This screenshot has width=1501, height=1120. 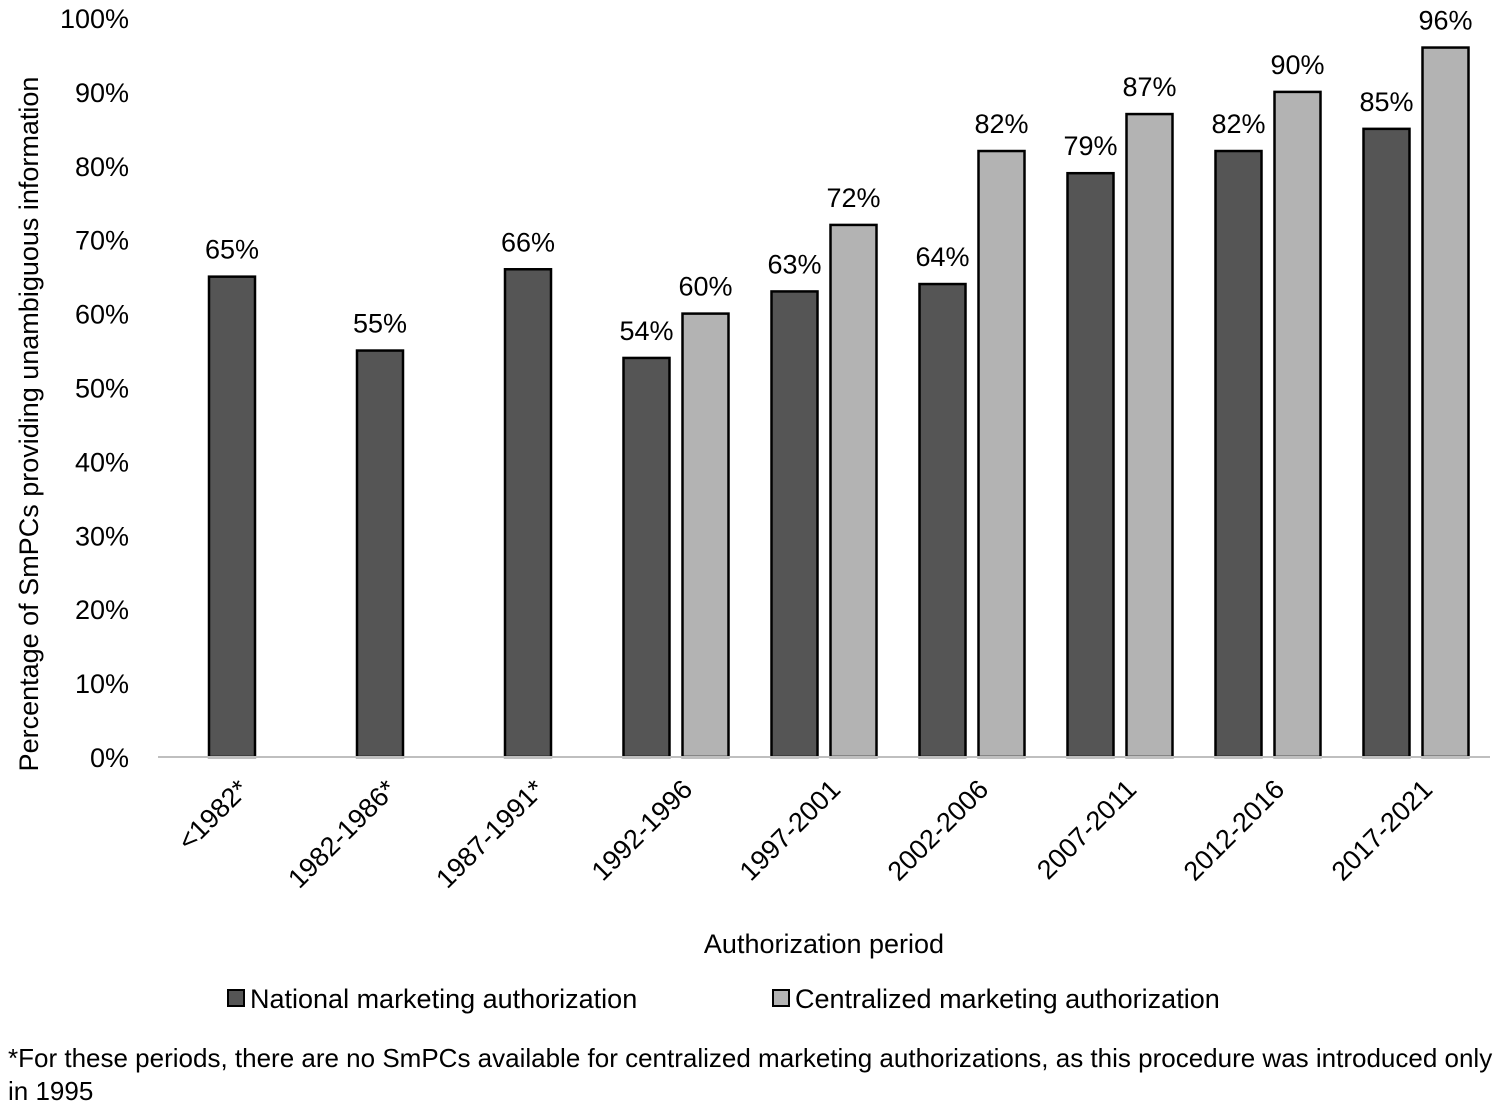 What do you see at coordinates (1149, 87) in the screenshot?
I see `data-label-centralized: 87%` at bounding box center [1149, 87].